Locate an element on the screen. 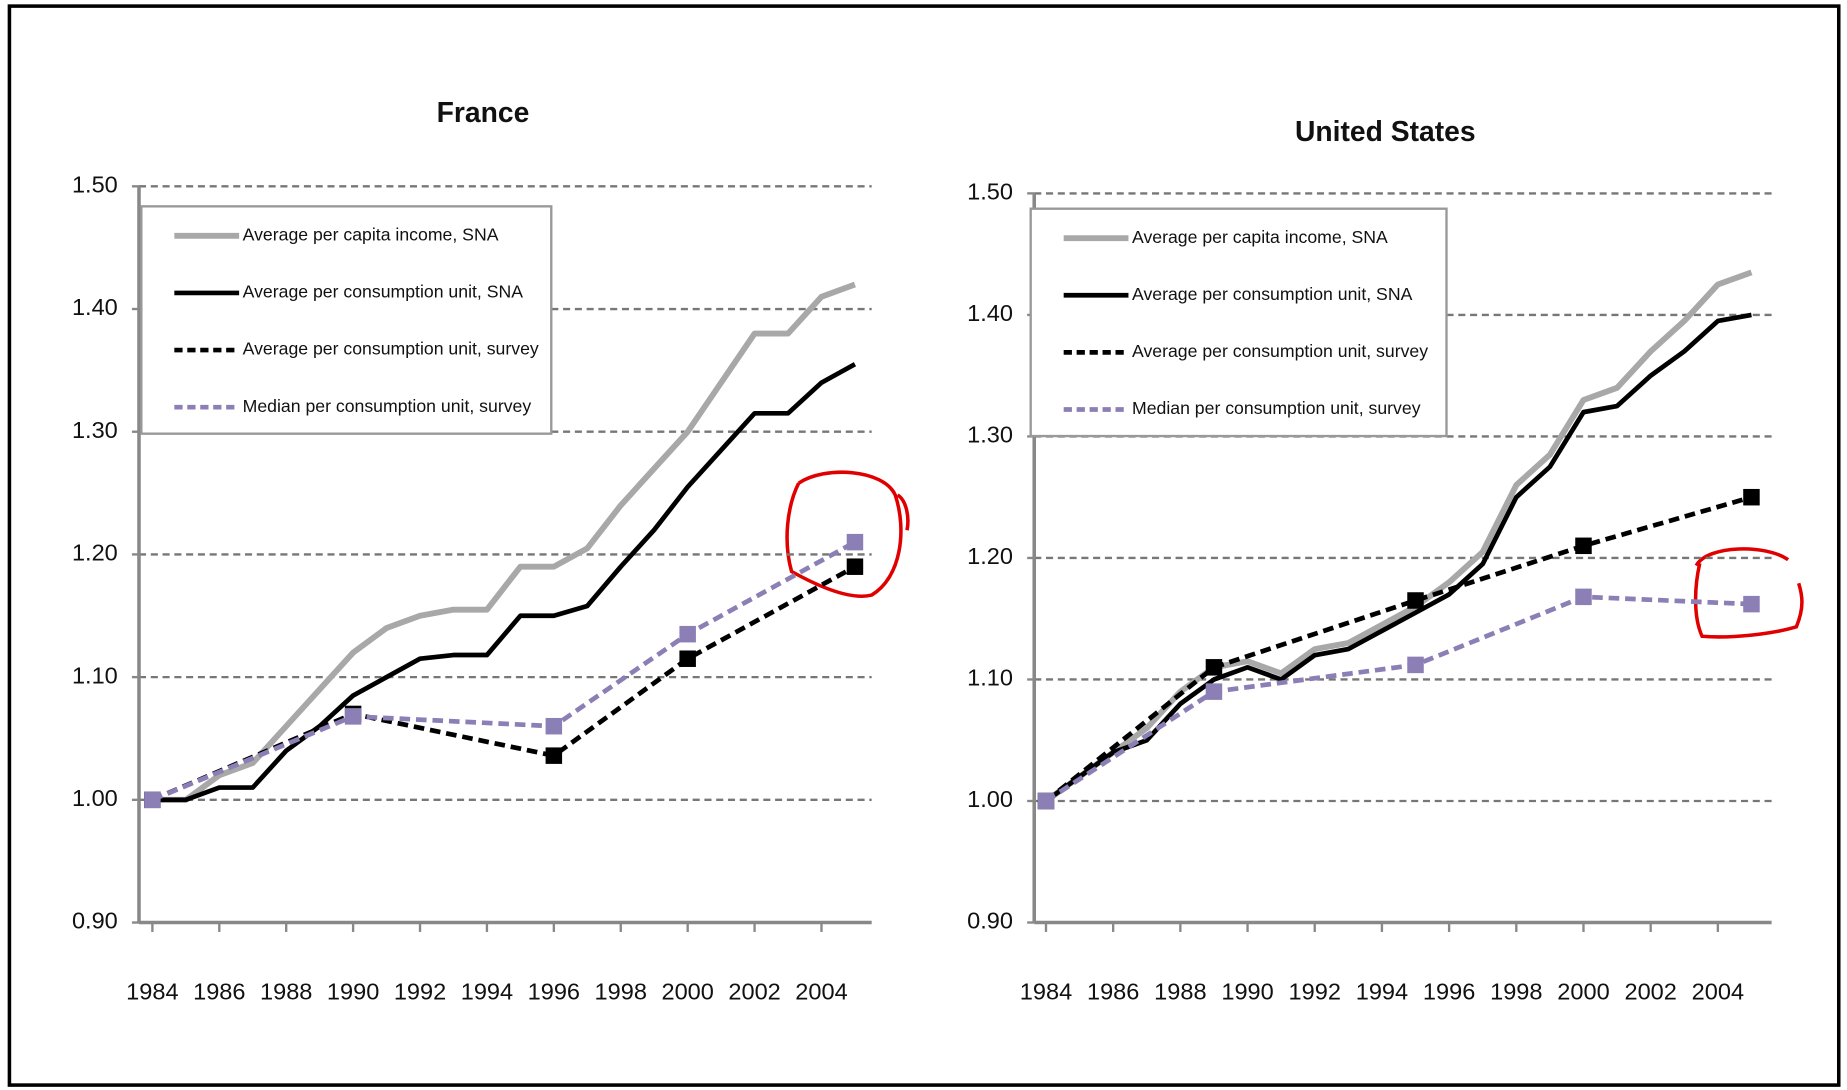 This screenshot has height=1090, width=1847. chart-title: France is located at coordinates (483, 112).